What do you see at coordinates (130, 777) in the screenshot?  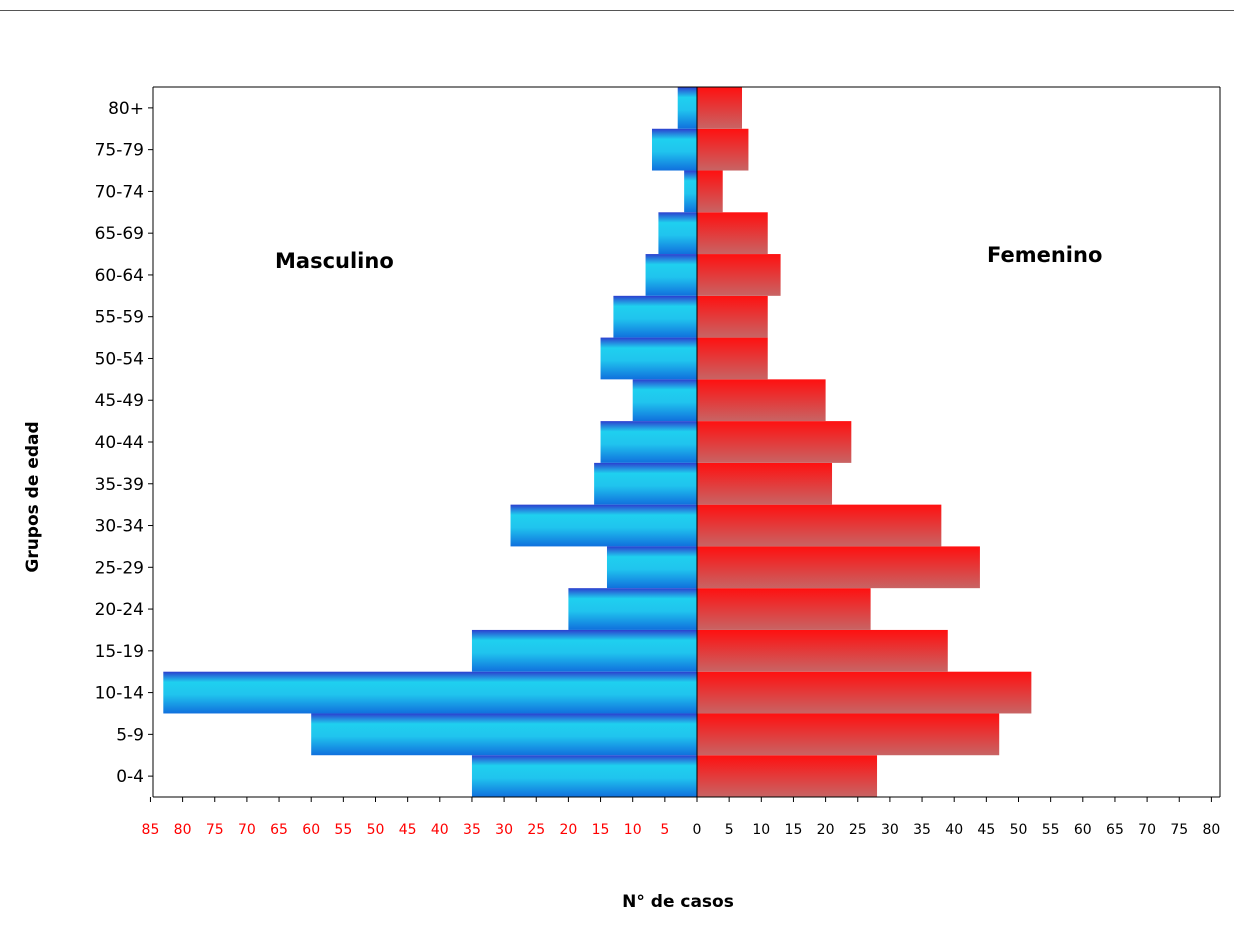 I see `category-label-0-4: 0-4` at bounding box center [130, 777].